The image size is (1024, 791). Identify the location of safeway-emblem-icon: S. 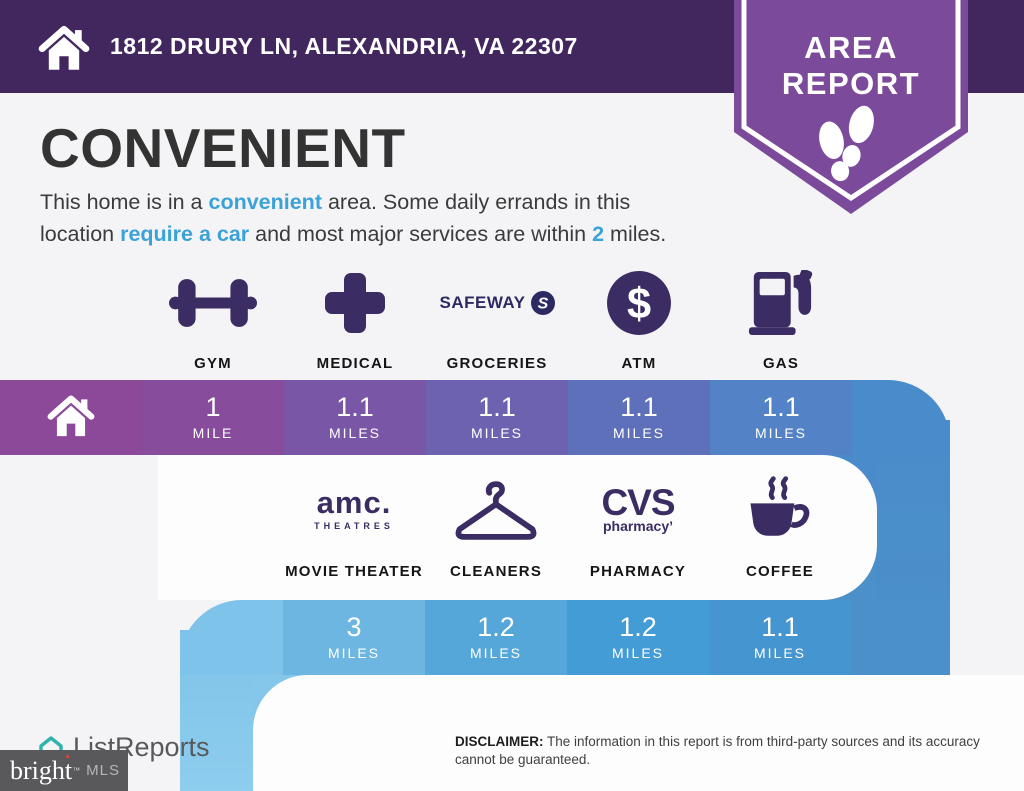
(542, 303).